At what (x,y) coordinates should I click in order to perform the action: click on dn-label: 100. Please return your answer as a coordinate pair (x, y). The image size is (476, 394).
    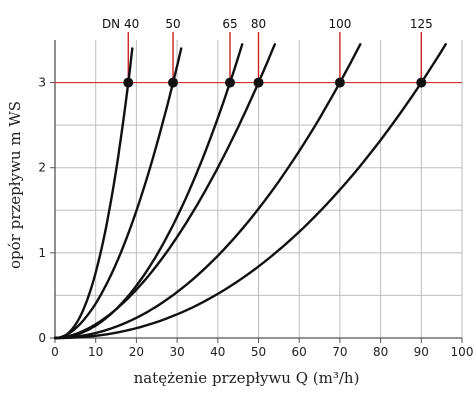
    Looking at the image, I should click on (339, 24).